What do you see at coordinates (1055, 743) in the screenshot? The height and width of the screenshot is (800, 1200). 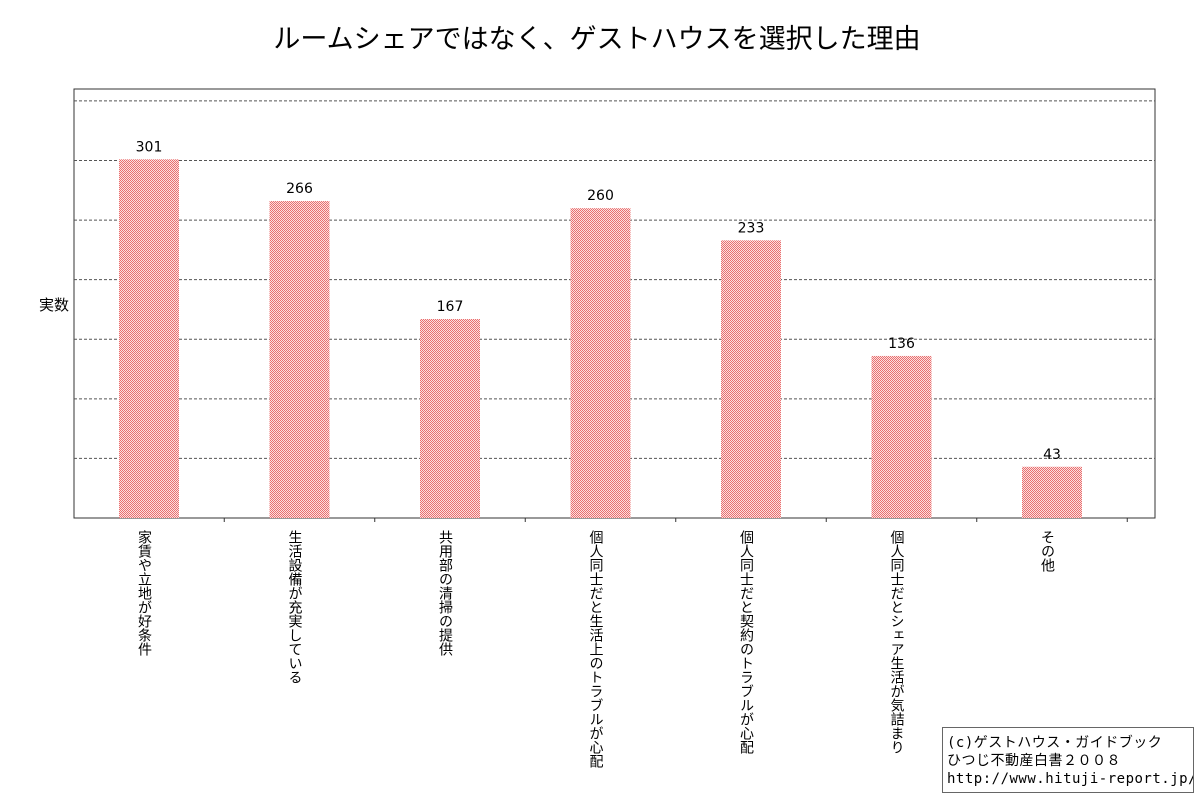 I see `credit-line-copyright: (c)ゲストハウス・ガイドブック` at bounding box center [1055, 743].